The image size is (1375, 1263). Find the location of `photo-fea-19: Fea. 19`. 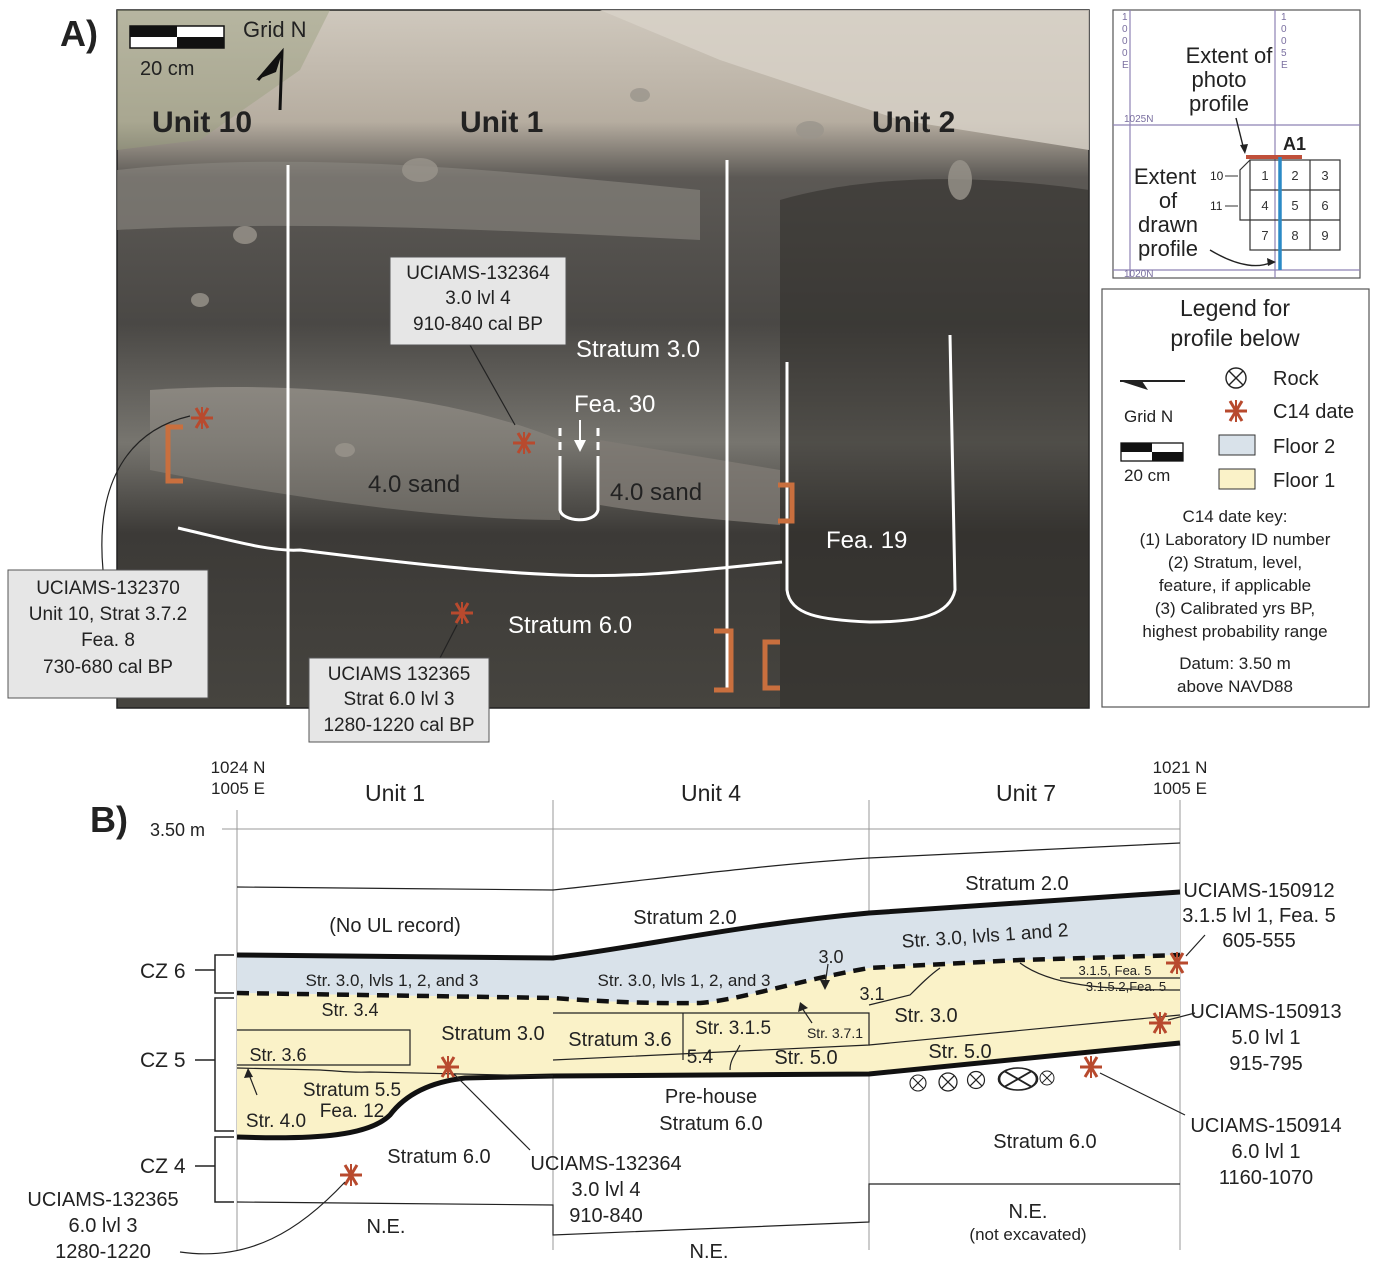

photo-fea-19: Fea. 19 is located at coordinates (866, 540).